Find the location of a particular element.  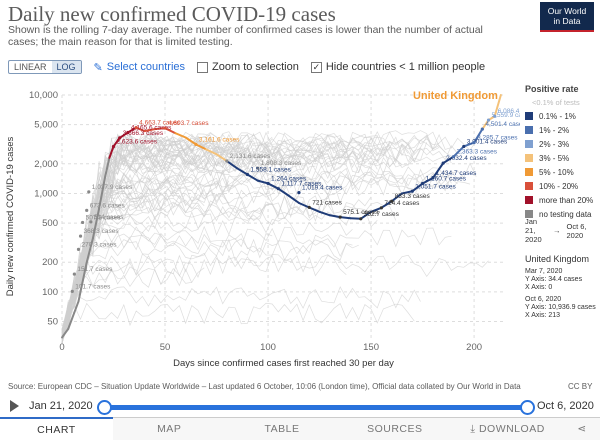

data-label: 1,558.1 cases is located at coordinates (270, 169).